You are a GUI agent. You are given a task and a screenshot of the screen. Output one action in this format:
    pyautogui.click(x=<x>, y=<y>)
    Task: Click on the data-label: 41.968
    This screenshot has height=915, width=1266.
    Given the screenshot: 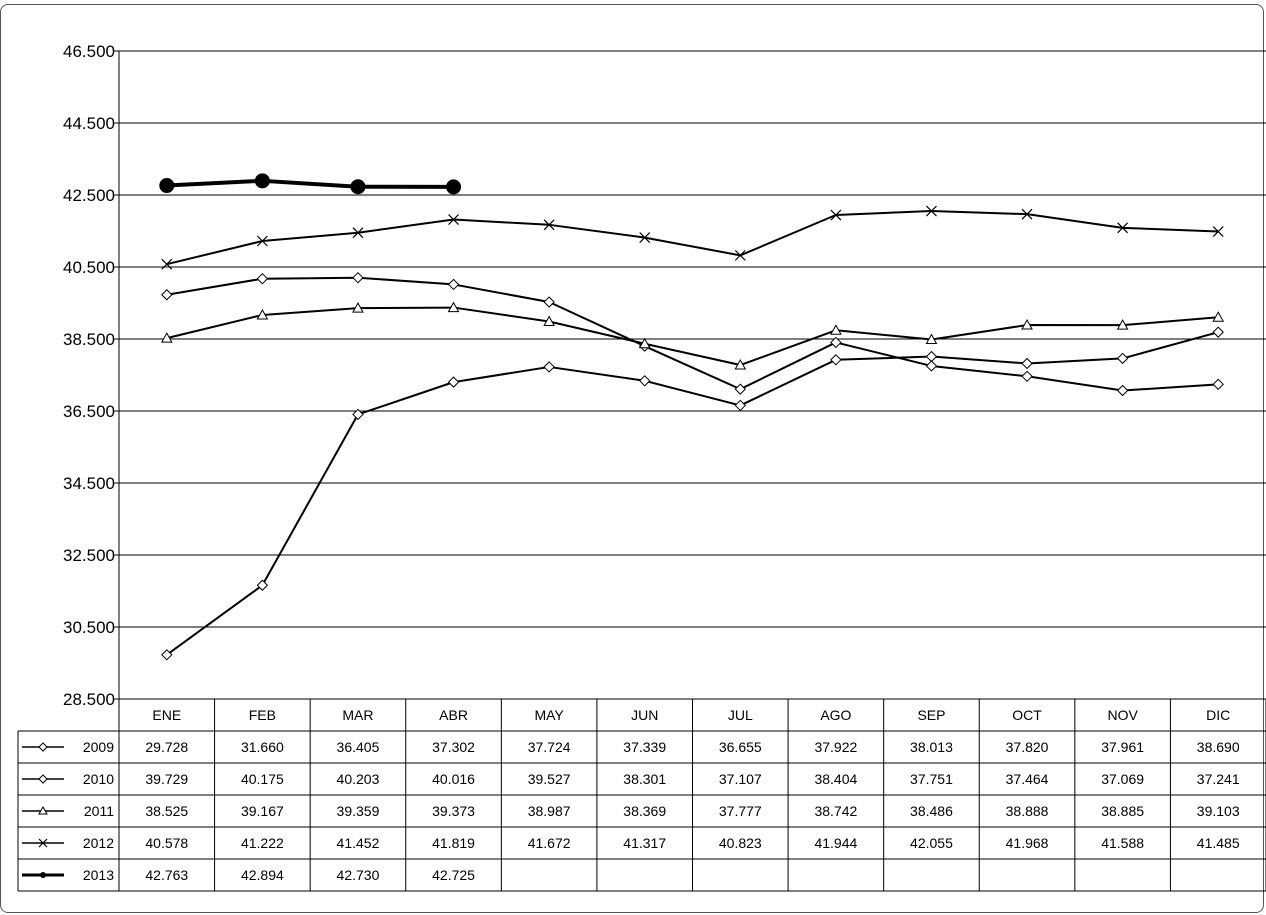 What is the action you would take?
    pyautogui.click(x=1027, y=843)
    